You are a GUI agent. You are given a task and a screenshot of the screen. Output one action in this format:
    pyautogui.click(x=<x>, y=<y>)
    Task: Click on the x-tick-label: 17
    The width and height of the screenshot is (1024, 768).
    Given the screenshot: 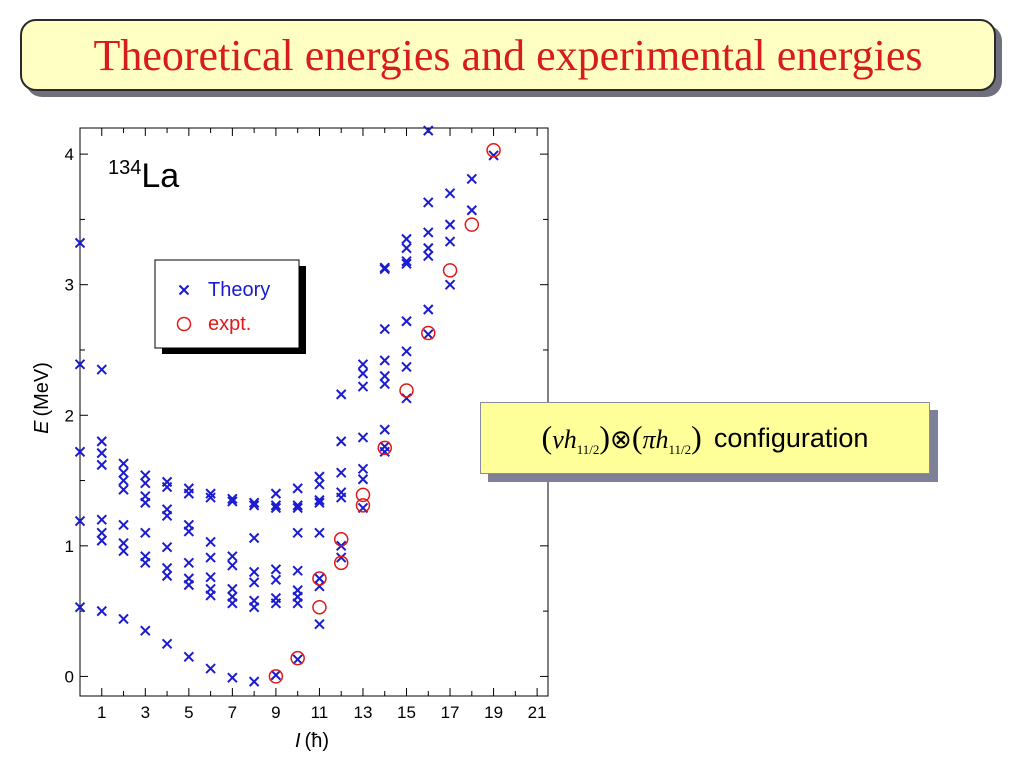 What is the action you would take?
    pyautogui.click(x=450, y=712)
    